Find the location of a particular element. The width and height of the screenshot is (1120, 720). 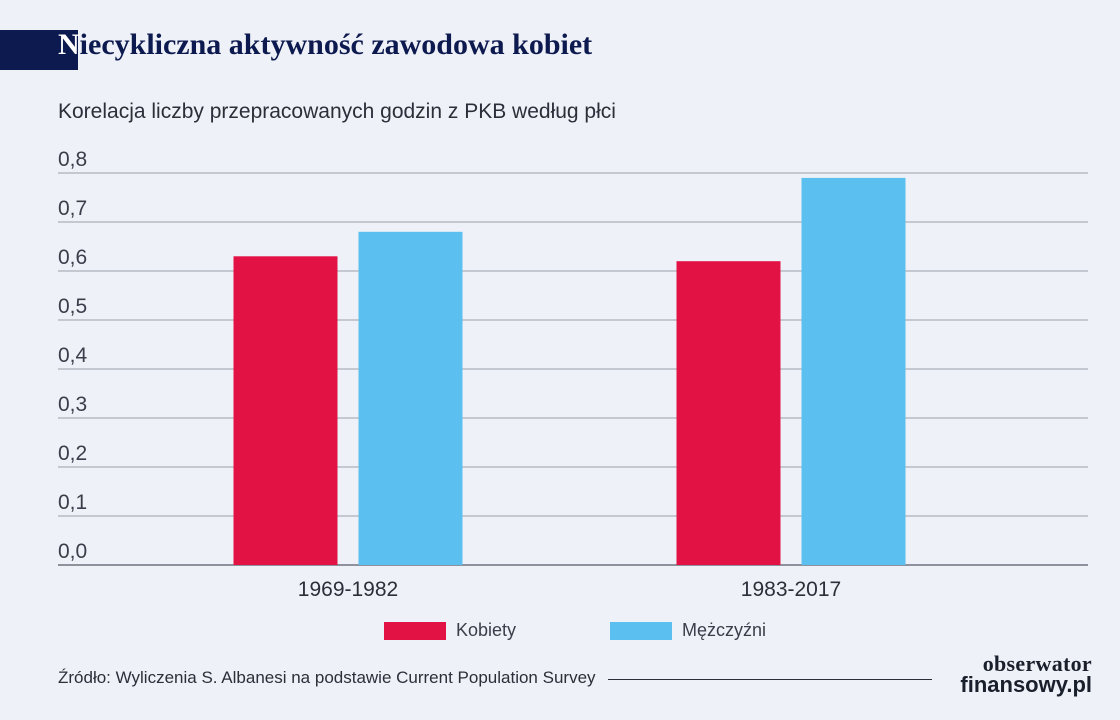

y-tick-label: 0,5 is located at coordinates (72, 306).